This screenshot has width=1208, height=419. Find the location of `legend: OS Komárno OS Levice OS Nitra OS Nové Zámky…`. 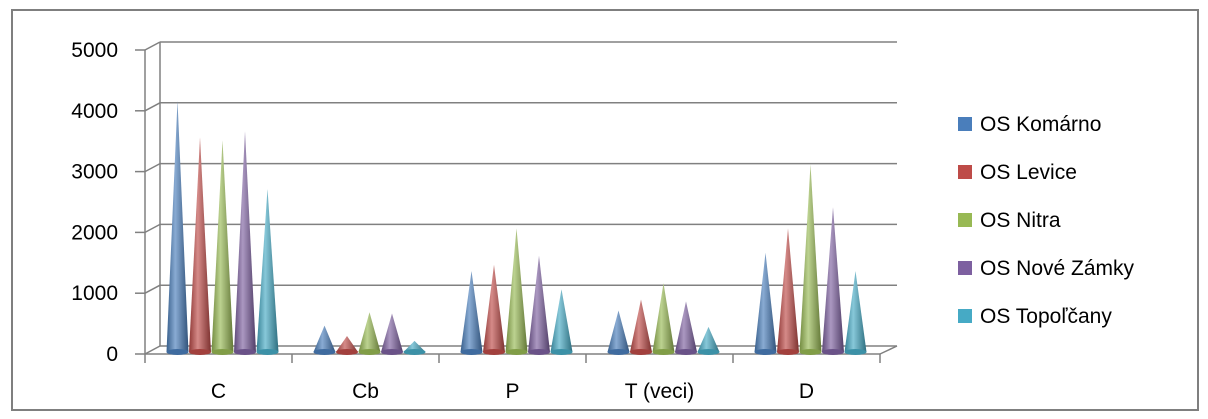

legend: OS Komárno OS Levice OS Nitra OS Nové Zámky… is located at coordinates (1046, 220).